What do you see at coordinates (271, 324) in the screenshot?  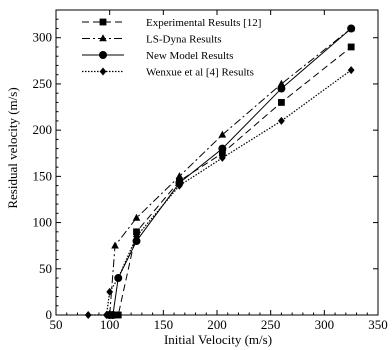 I see `x-tick-label: 250` at bounding box center [271, 324].